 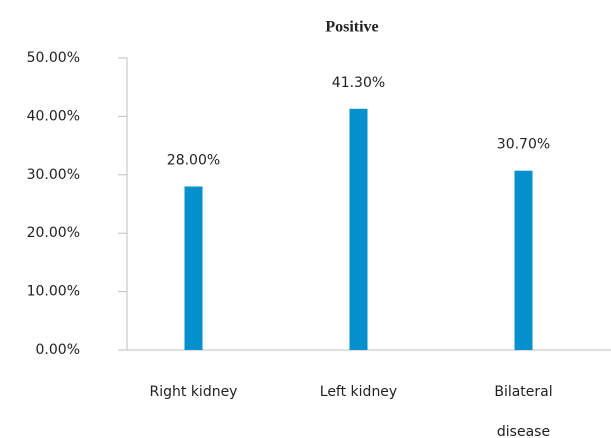 I want to click on y-tick-label: 20.00%, so click(x=53, y=233).